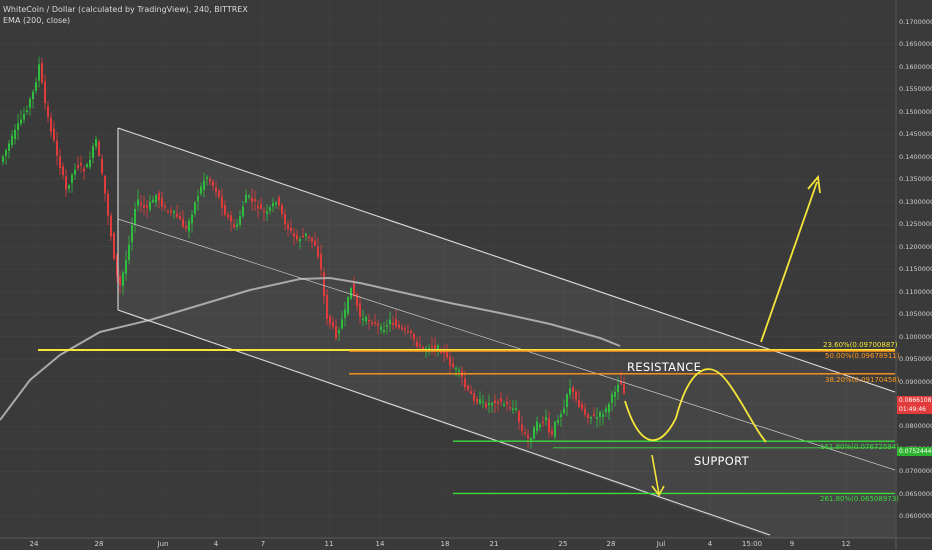 The height and width of the screenshot is (550, 932). I want to click on y-tick-label: 0.11000000, so click(915, 291).